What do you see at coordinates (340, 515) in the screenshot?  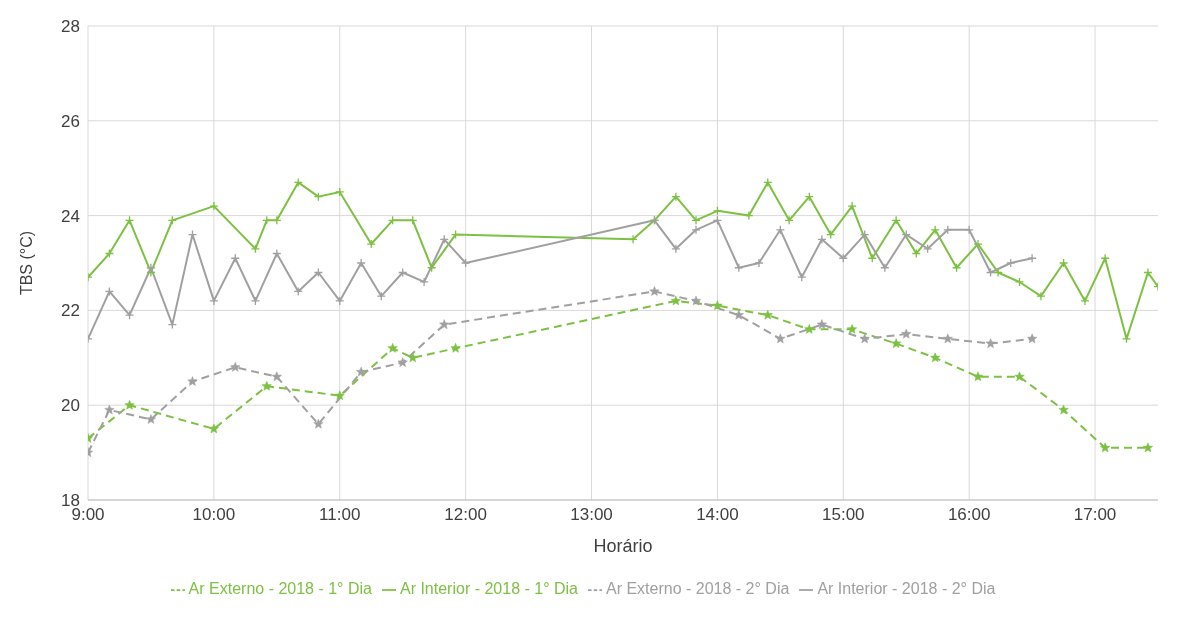 I see `x-tick-label: 11:00` at bounding box center [340, 515].